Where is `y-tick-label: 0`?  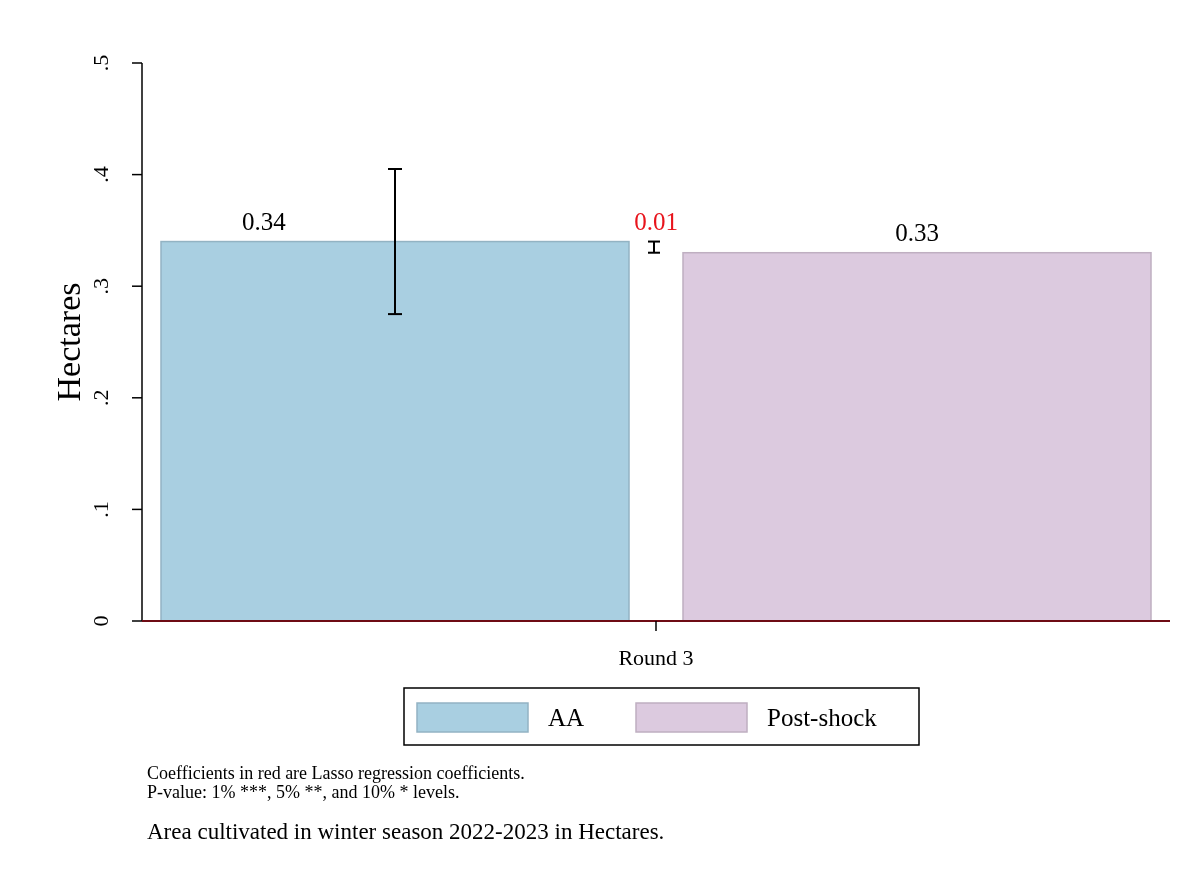
y-tick-label: 0 is located at coordinates (100, 621).